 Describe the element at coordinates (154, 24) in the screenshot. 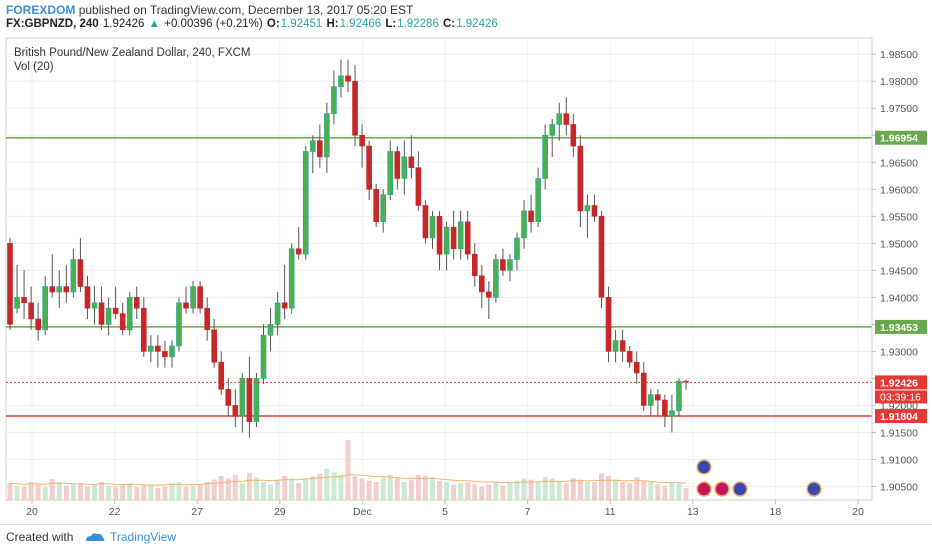

I see `up-arrow-icon: ▲` at that location.